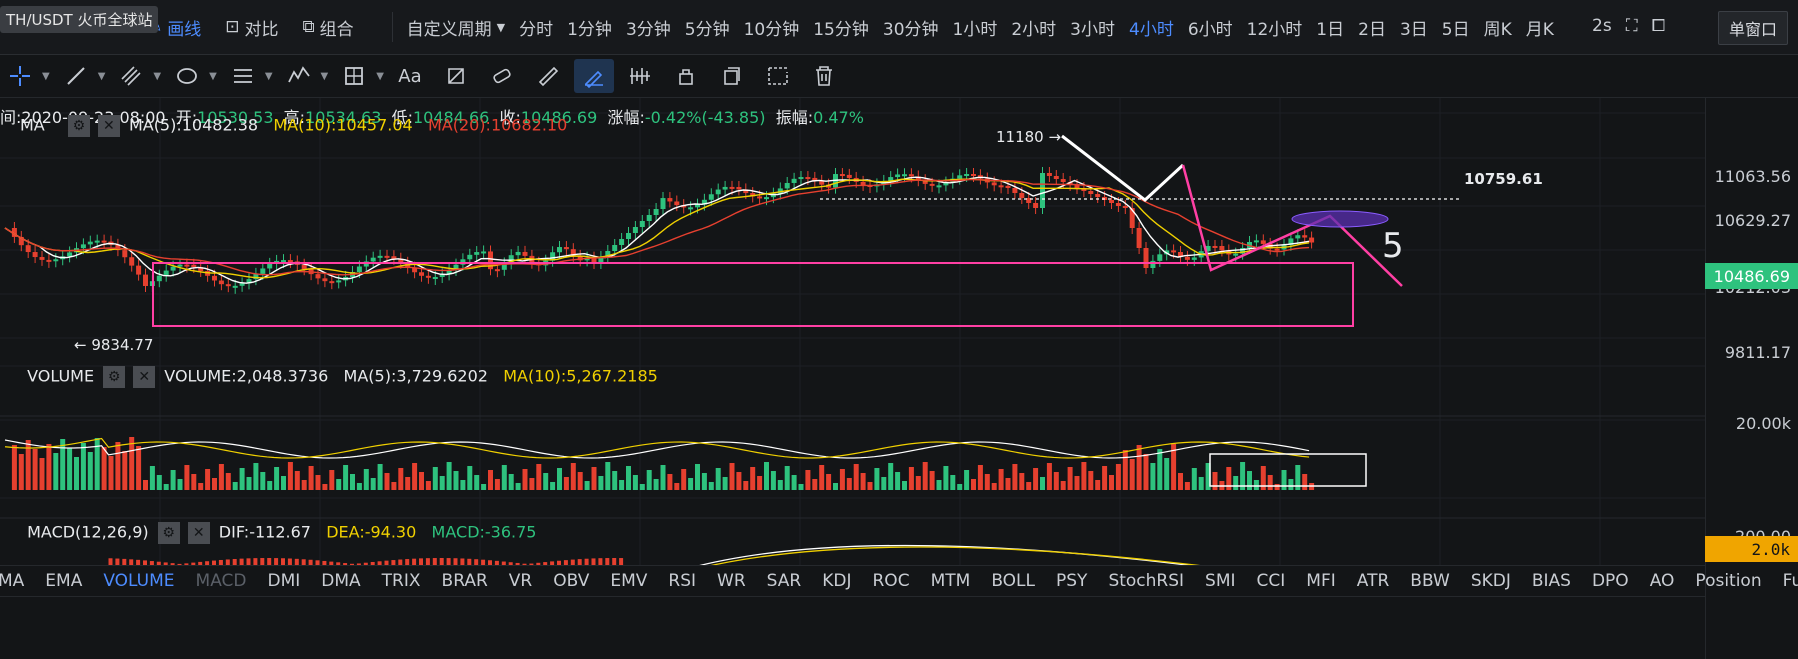  Describe the element at coordinates (1034, 29) in the screenshot. I see `period-2小时: 2小时` at that location.